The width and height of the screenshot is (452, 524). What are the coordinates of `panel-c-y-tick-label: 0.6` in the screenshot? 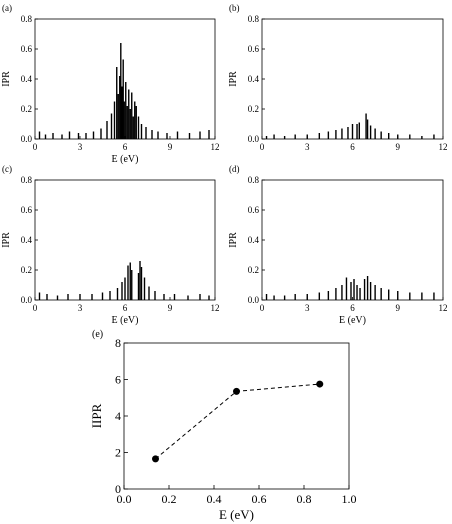 It's located at (27, 210).